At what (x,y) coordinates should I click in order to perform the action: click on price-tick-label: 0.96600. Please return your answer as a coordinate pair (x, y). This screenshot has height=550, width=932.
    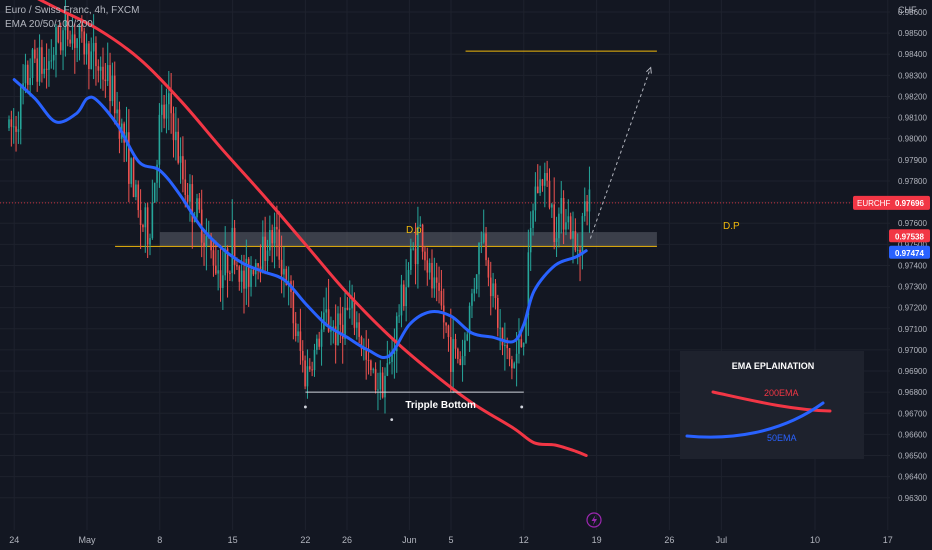
    Looking at the image, I should click on (912, 434).